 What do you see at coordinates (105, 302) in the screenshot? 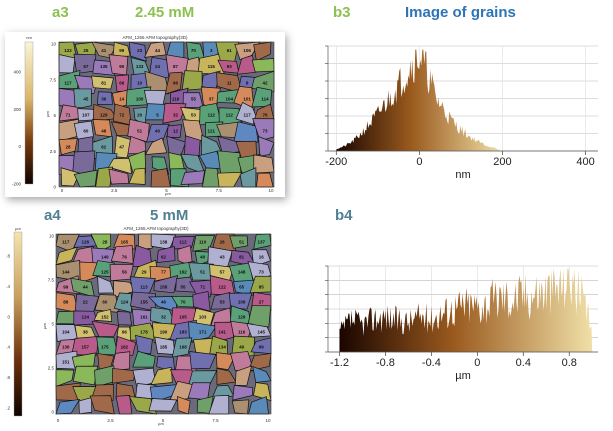
I see `grain-label: 60` at bounding box center [105, 302].